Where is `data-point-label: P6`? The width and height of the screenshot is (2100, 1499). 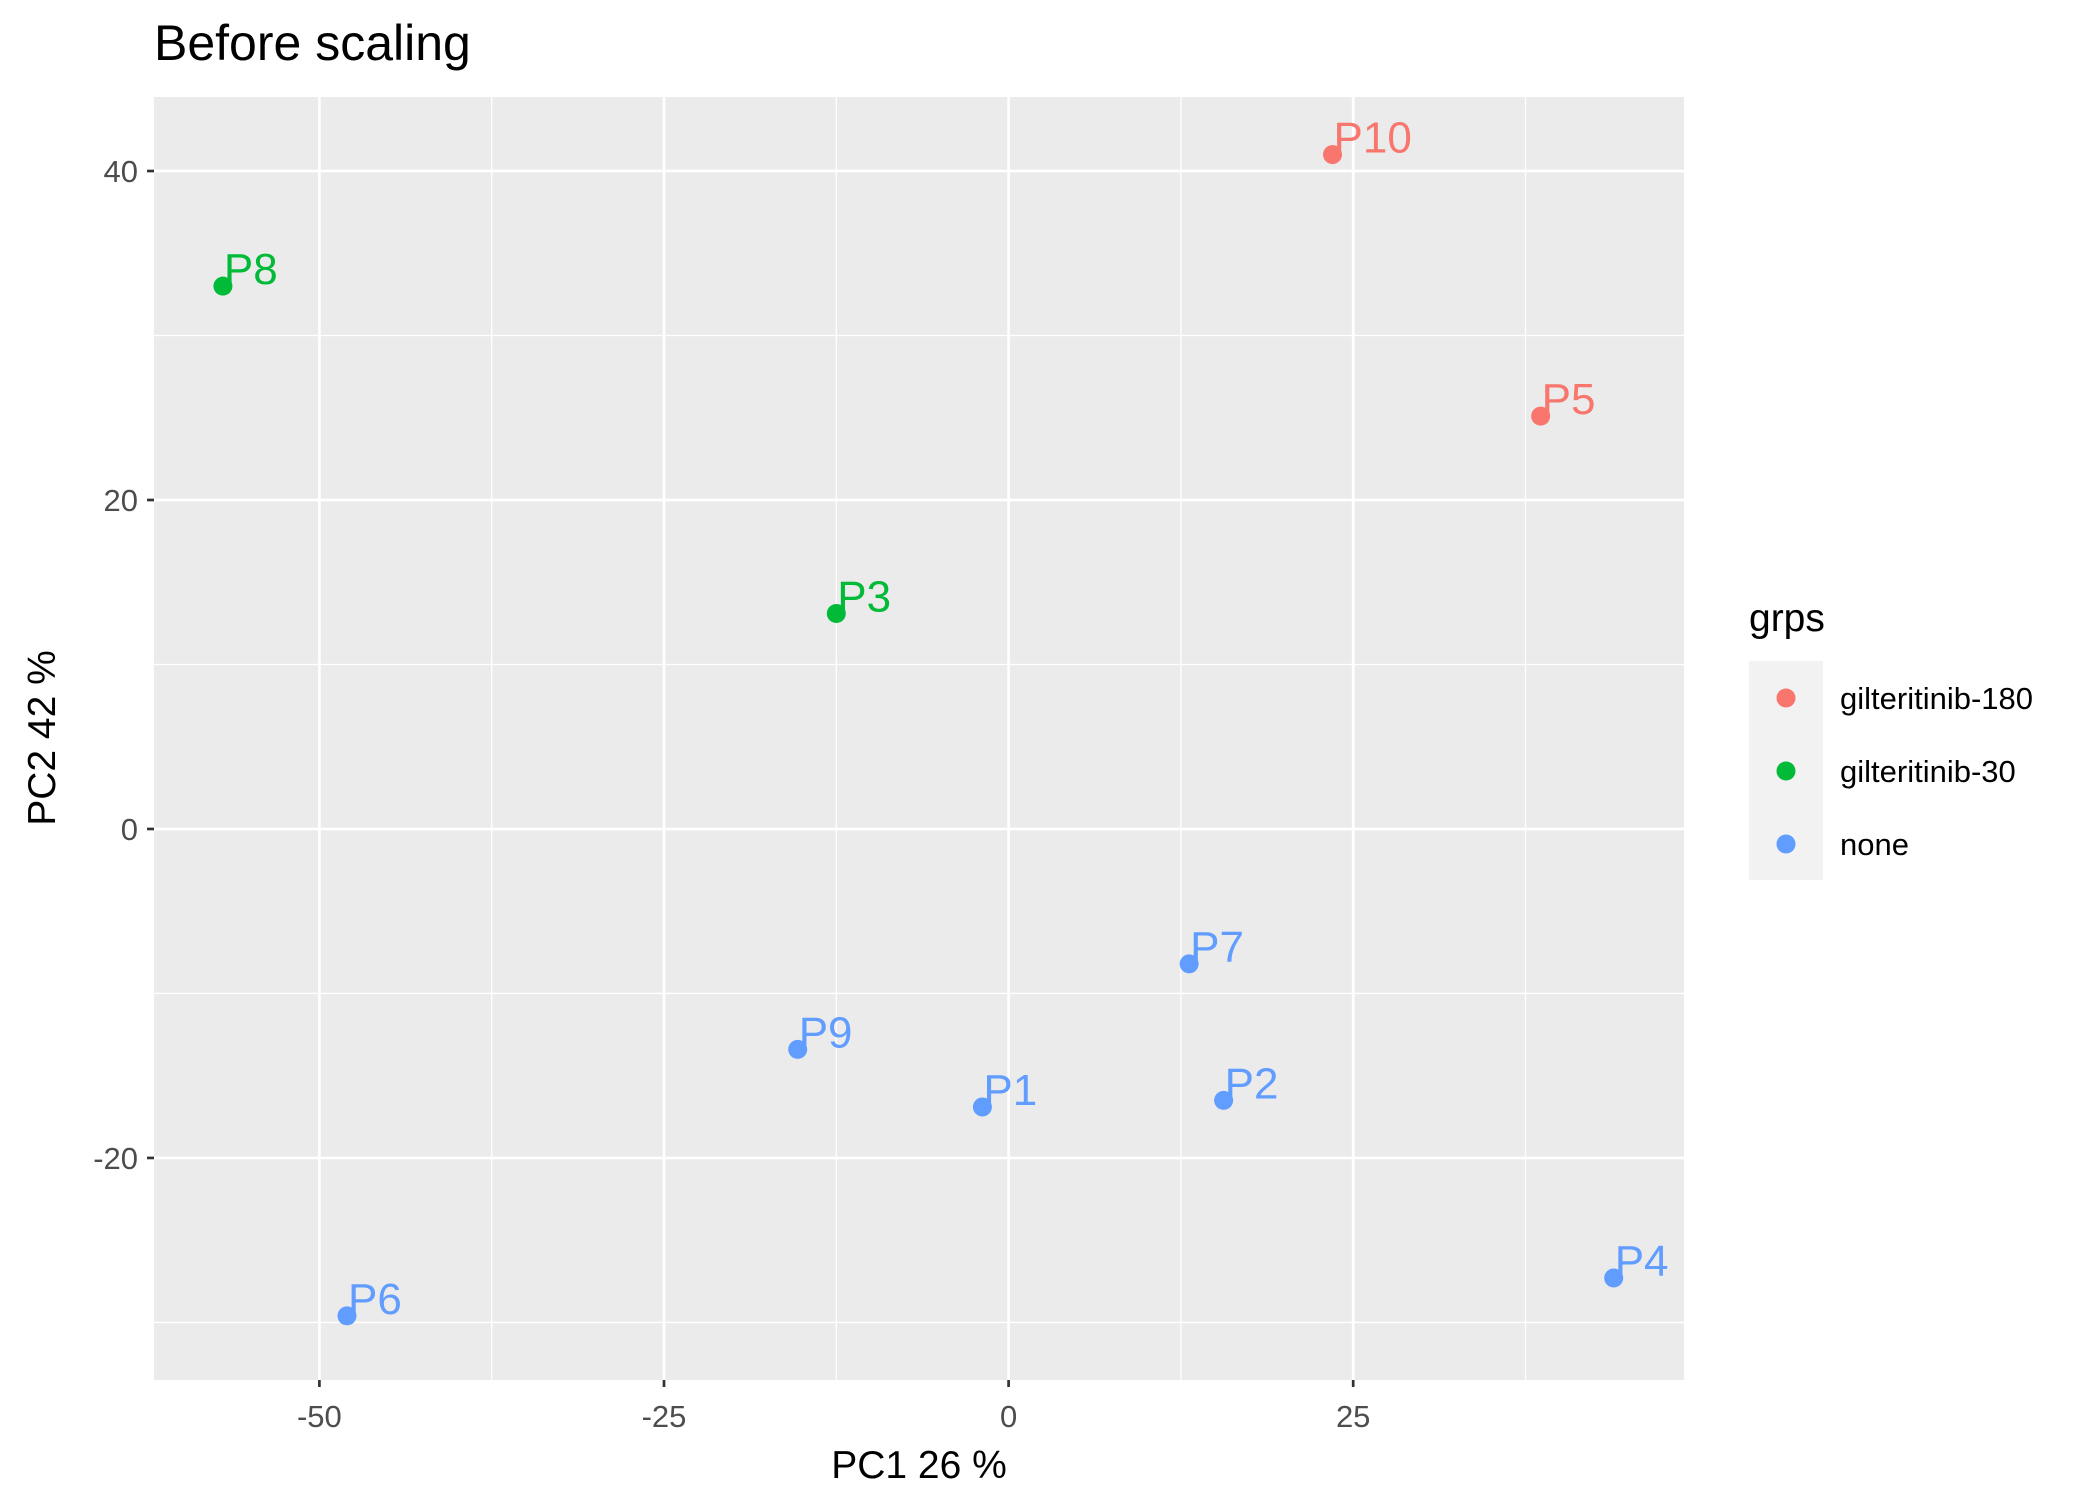
data-point-label: P6 is located at coordinates (375, 1299).